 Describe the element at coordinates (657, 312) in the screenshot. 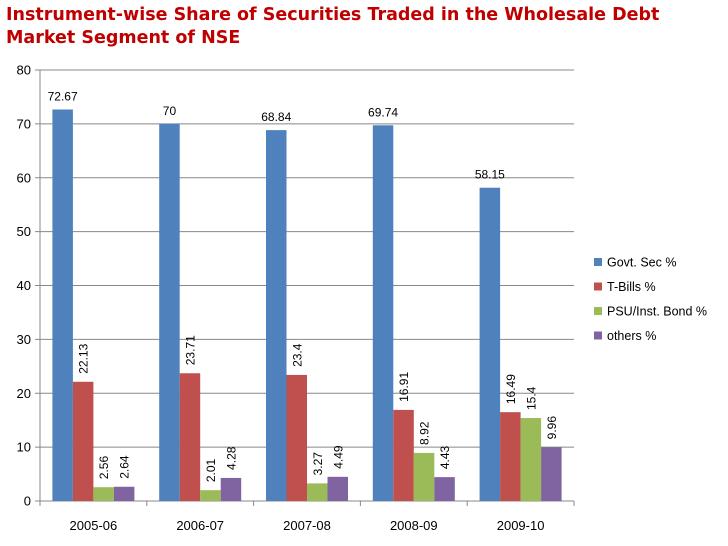

I see `legend-label: PSU/Inst. Bond %` at that location.